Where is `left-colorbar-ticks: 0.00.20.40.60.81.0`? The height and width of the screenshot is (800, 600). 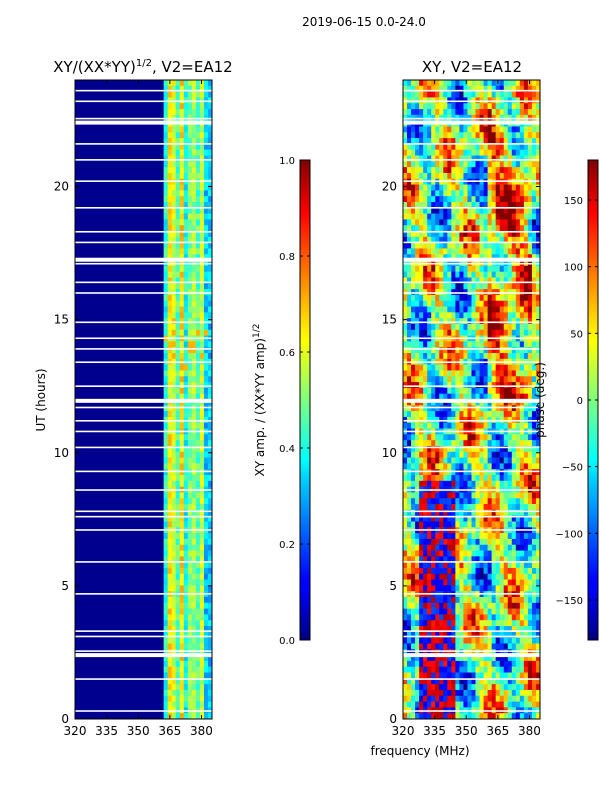 left-colorbar-ticks: 0.00.20.40.60.81.0 is located at coordinates (294, 401).